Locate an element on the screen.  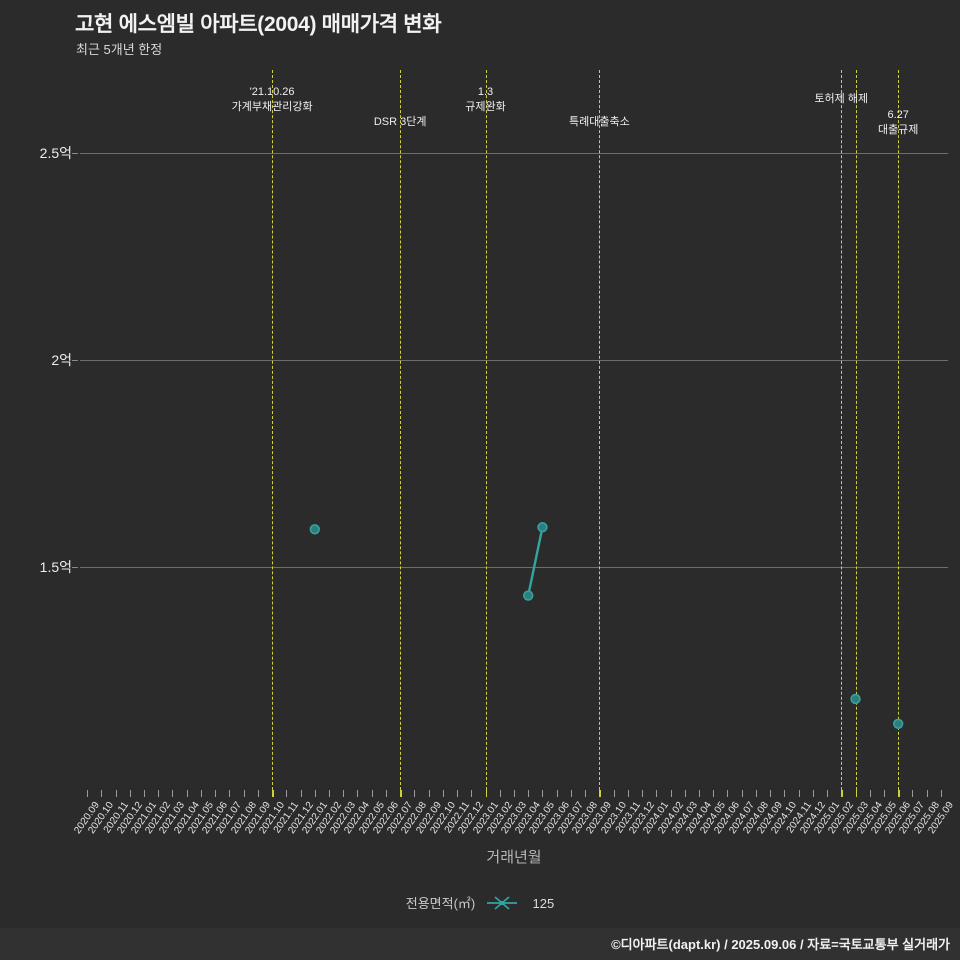
event-marker-label-line: 규제완화 is located at coordinates (485, 107).